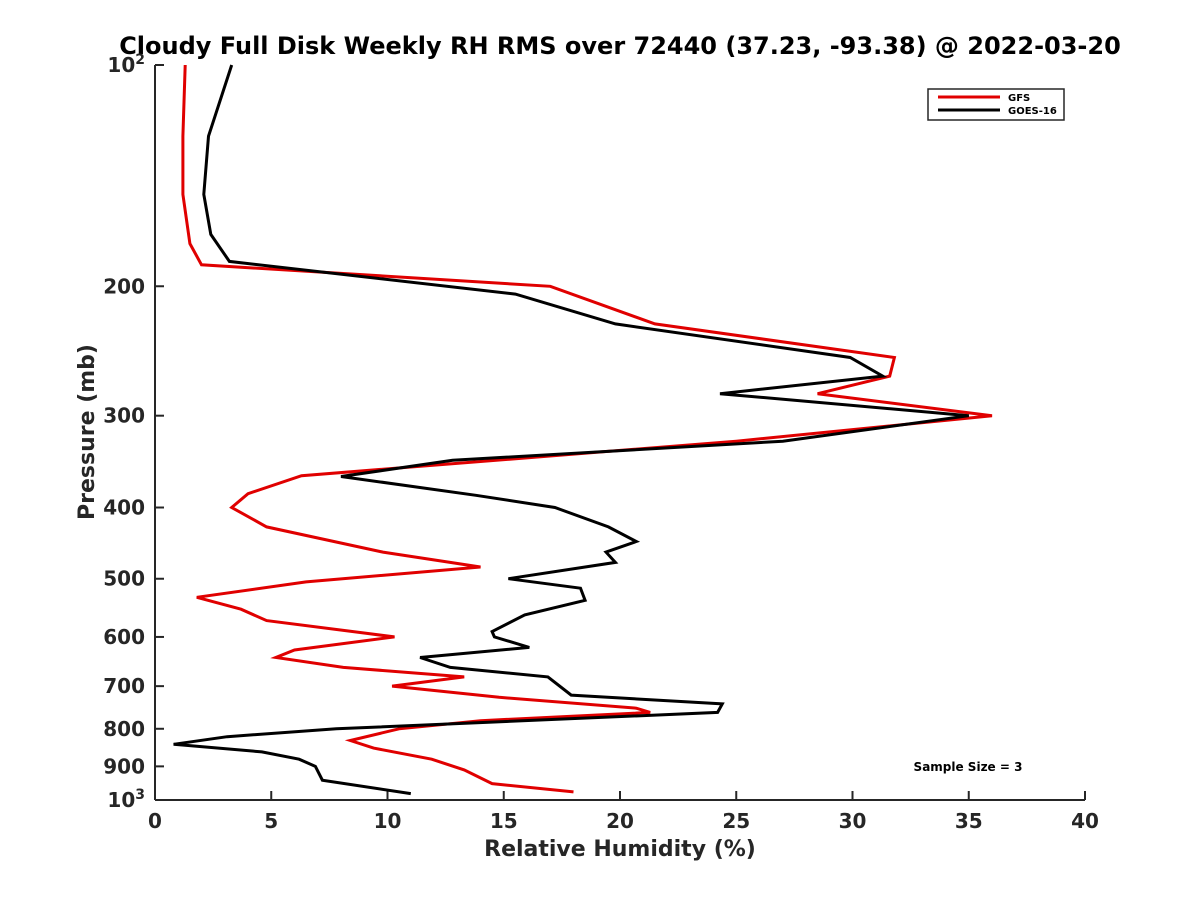  I want to click on y-tick-label: 200, so click(124, 286).